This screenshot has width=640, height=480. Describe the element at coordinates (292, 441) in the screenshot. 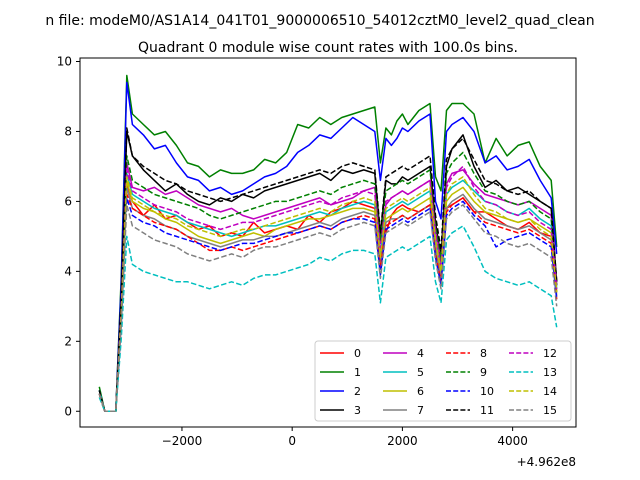

I see `x-tick-label: 0` at that location.